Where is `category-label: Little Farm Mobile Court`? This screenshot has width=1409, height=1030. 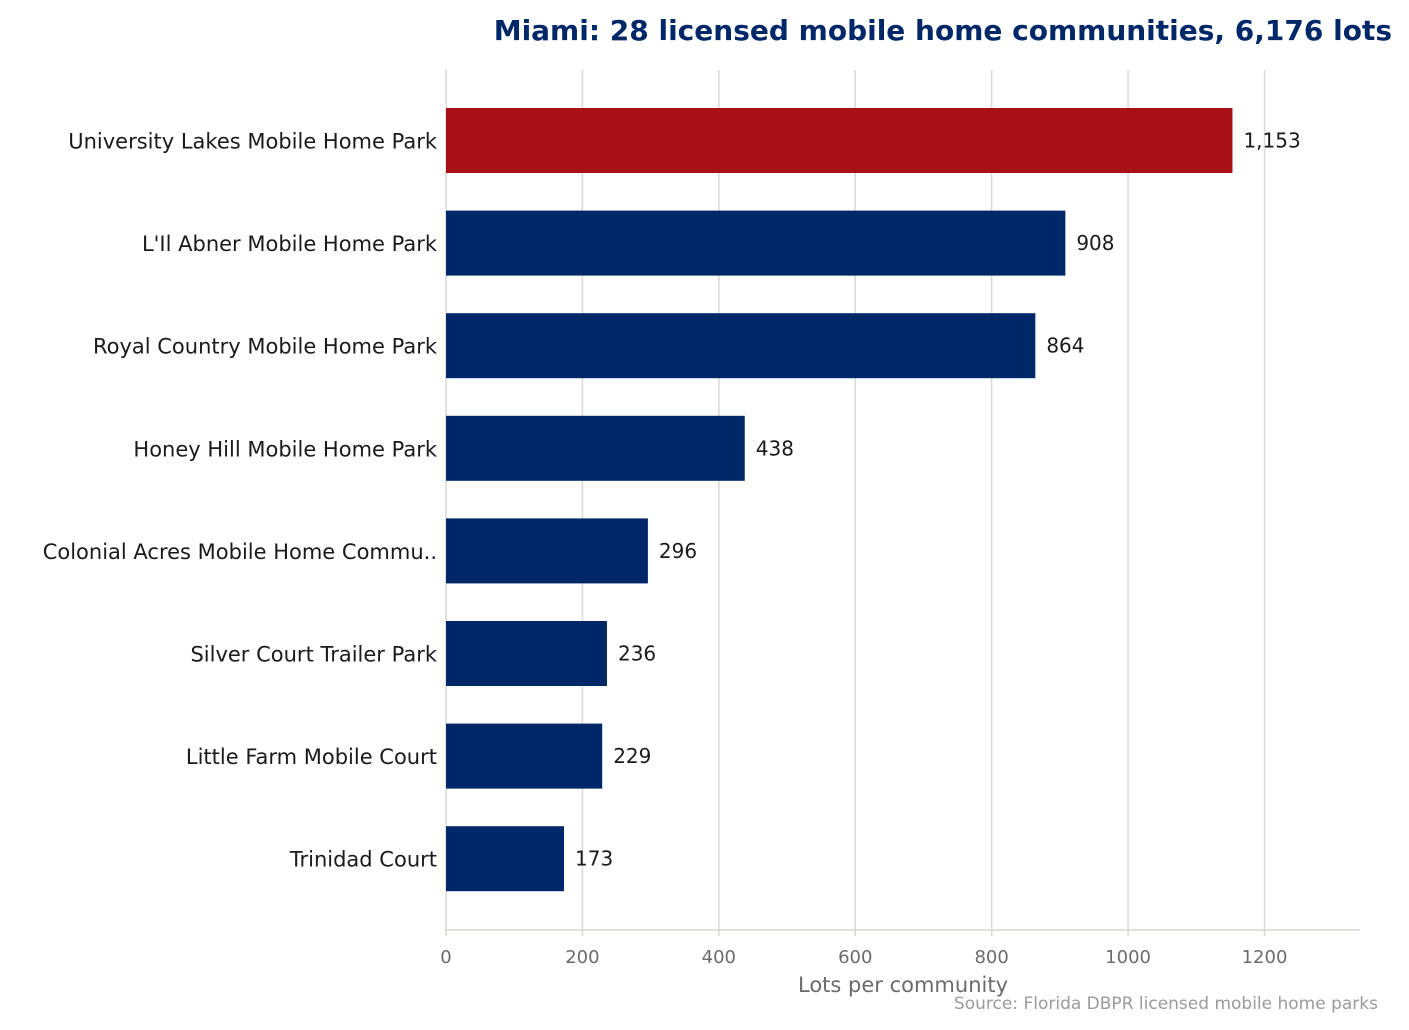
category-label: Little Farm Mobile Court is located at coordinates (311, 757).